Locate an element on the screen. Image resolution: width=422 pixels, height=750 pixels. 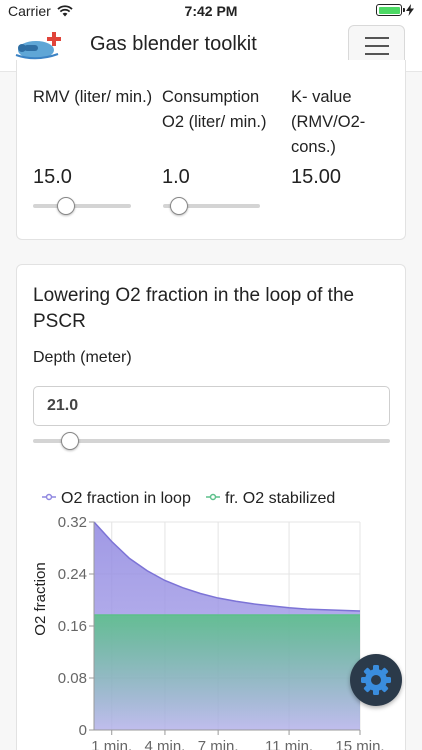
status-bar-right is located at coordinates (395, 10).